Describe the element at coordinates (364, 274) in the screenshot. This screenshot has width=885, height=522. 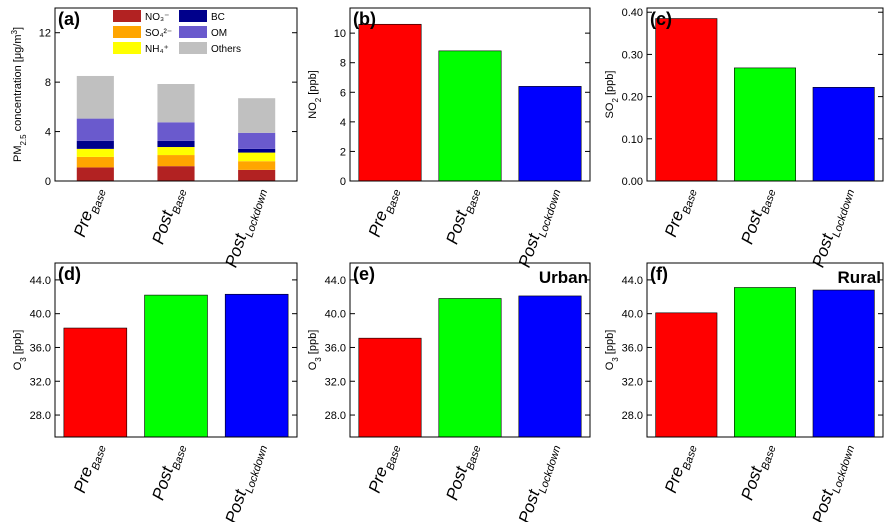
I see `panel-label: (e)` at that location.